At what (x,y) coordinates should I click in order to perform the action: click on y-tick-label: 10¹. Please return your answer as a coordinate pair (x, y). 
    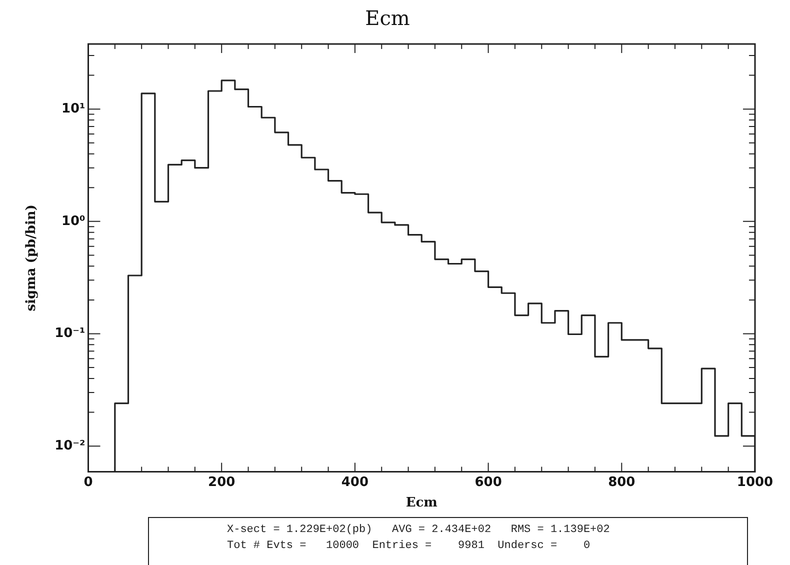
    Looking at the image, I should click on (73, 108).